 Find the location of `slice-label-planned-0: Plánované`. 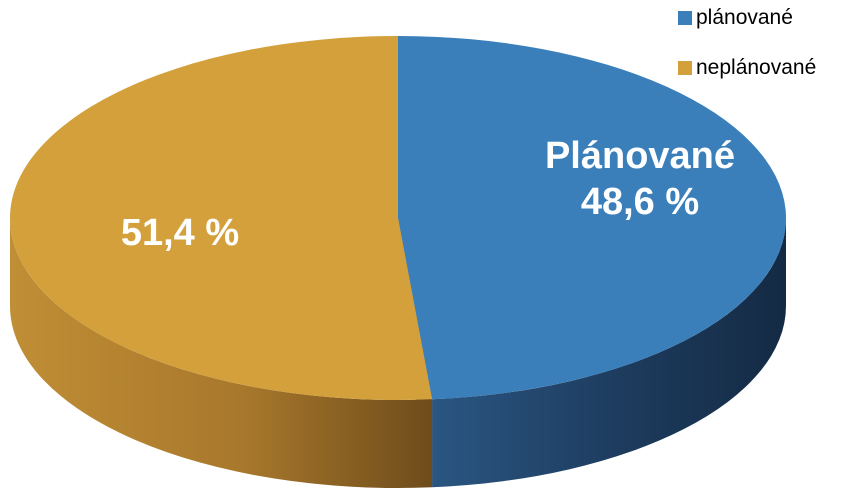

slice-label-planned-0: Plánované is located at coordinates (640, 156).